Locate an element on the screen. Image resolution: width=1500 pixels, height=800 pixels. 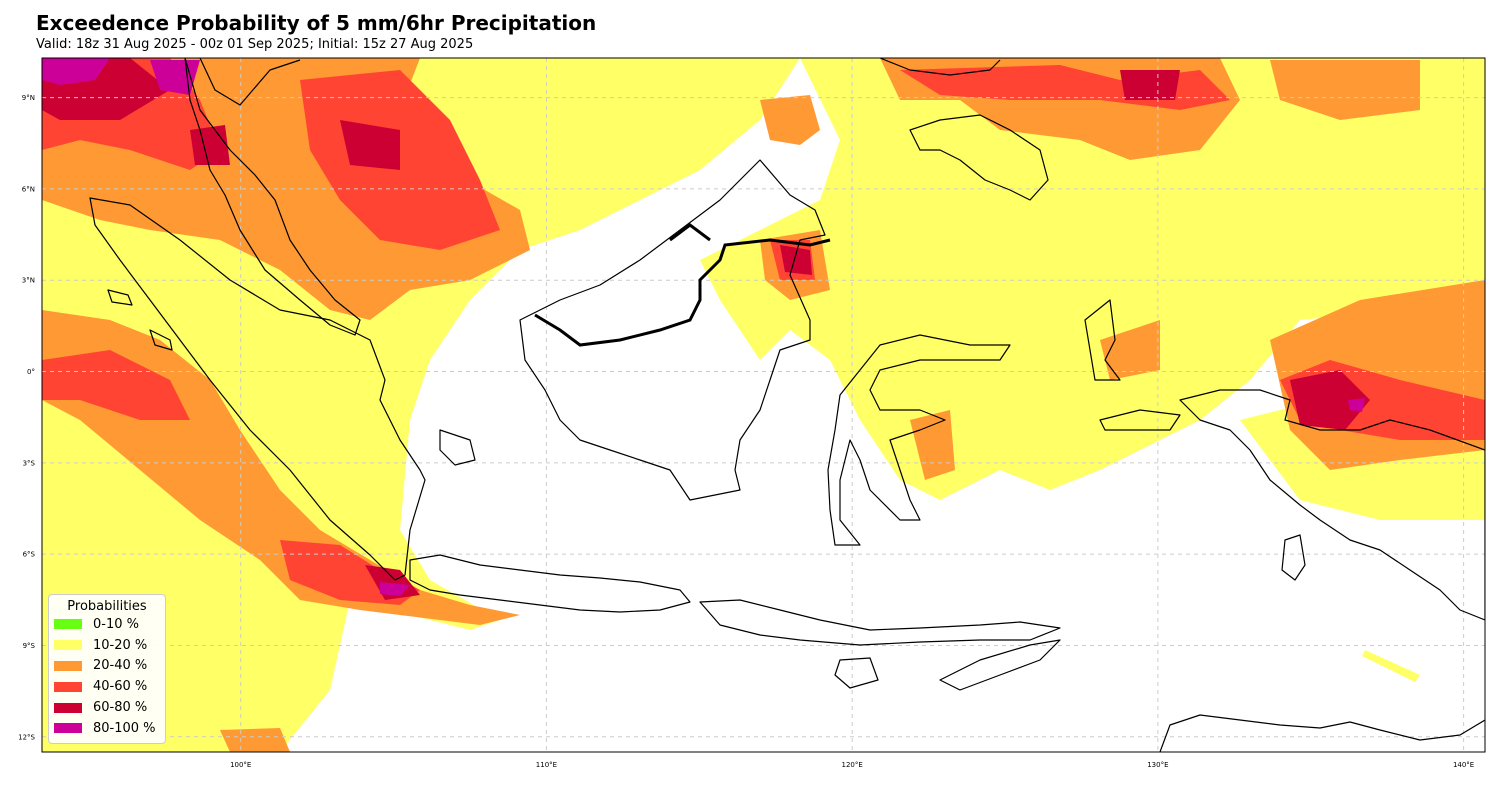
brunei-border is located at coordinates (690, 232).